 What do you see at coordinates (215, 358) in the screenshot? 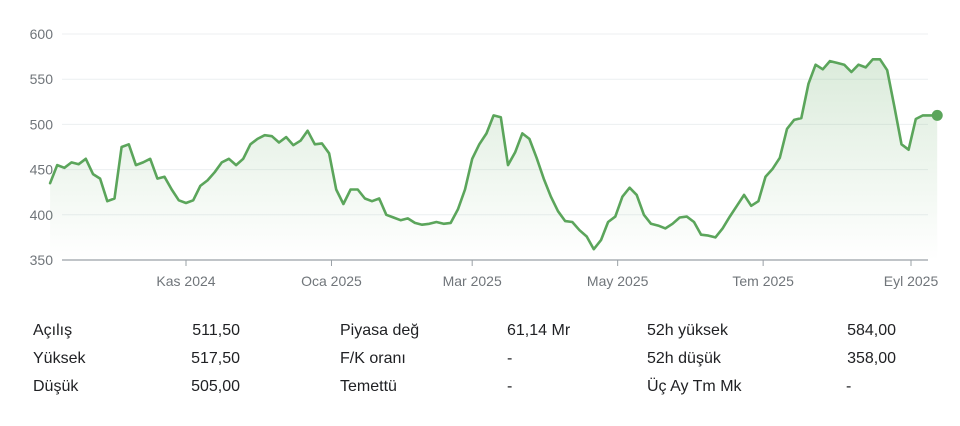
I see `stat-value-high: 517,50` at bounding box center [215, 358].